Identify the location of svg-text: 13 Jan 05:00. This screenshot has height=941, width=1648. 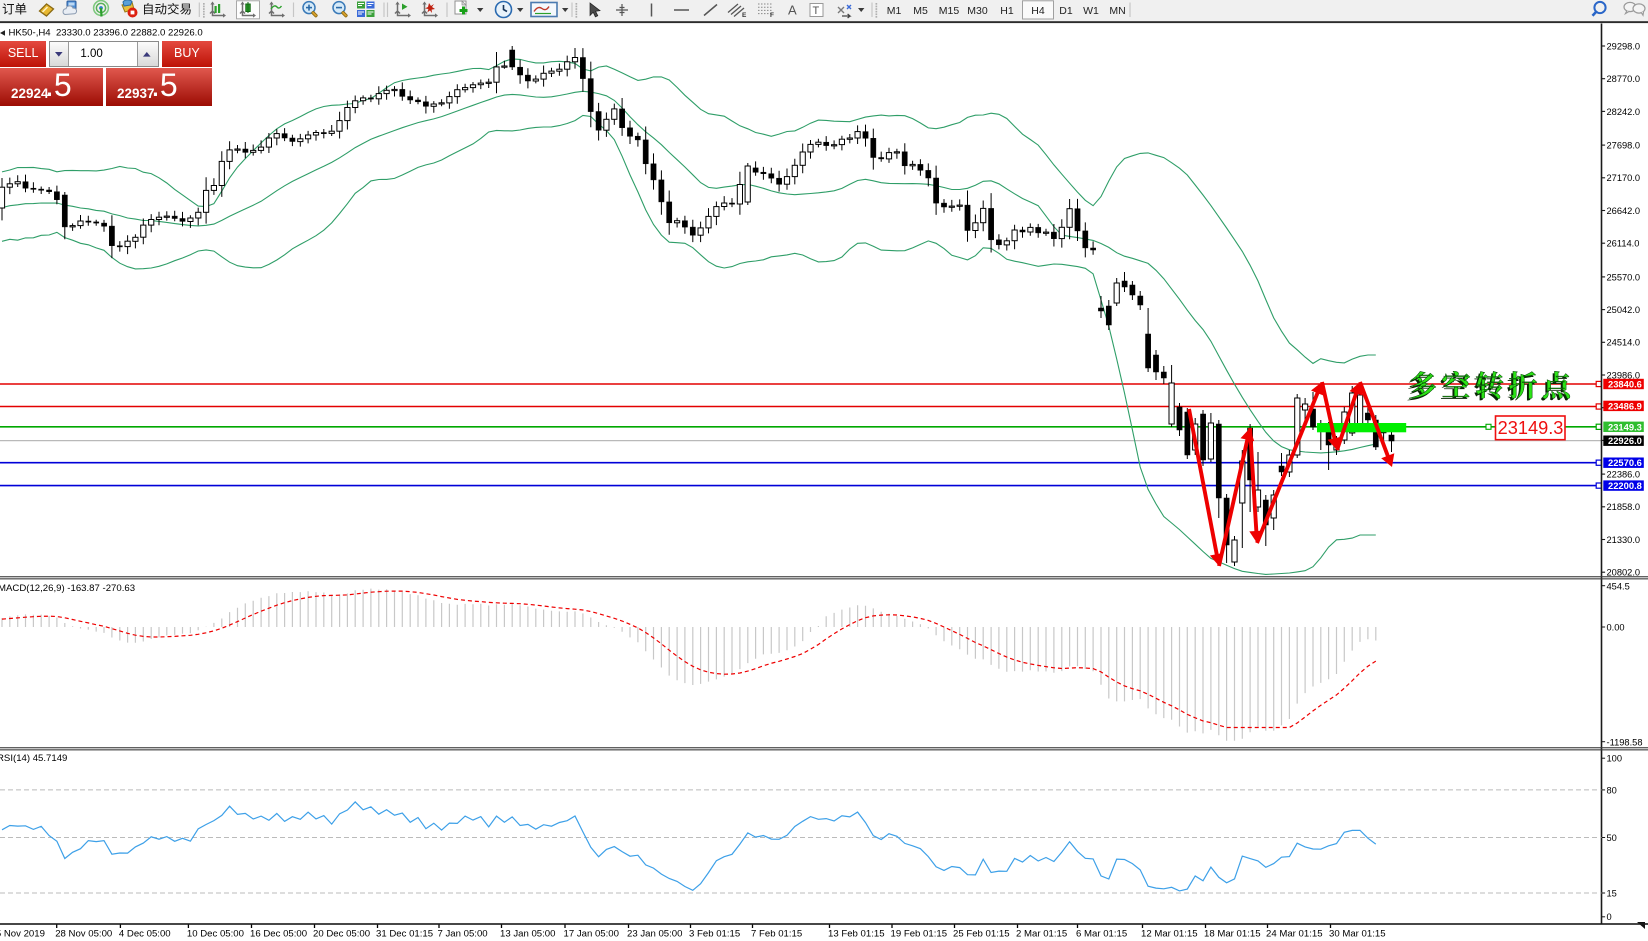
(527, 934).